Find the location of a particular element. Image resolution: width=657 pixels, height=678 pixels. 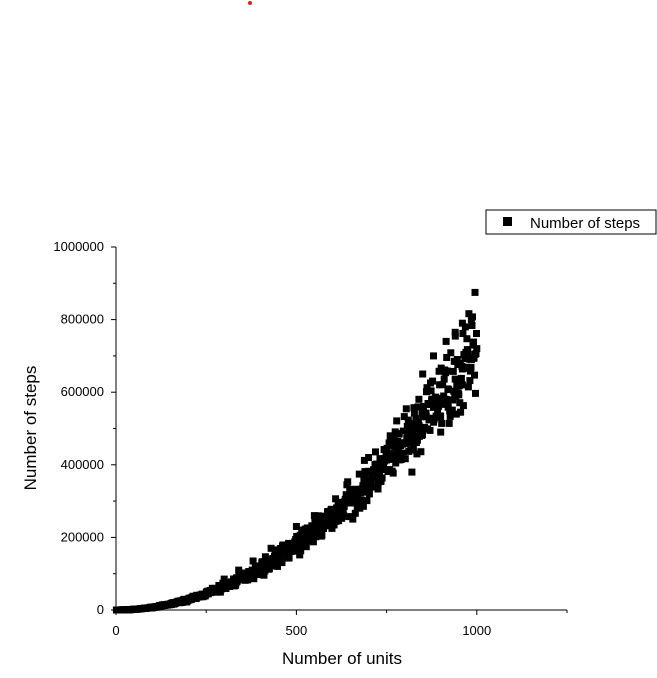

y-tick-label: 200000 is located at coordinates (82, 536).